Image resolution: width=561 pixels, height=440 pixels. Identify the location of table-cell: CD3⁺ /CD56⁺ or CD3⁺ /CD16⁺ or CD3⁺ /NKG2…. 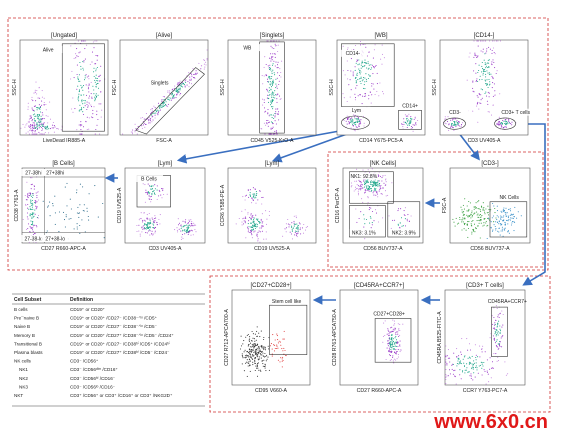
(121, 395).